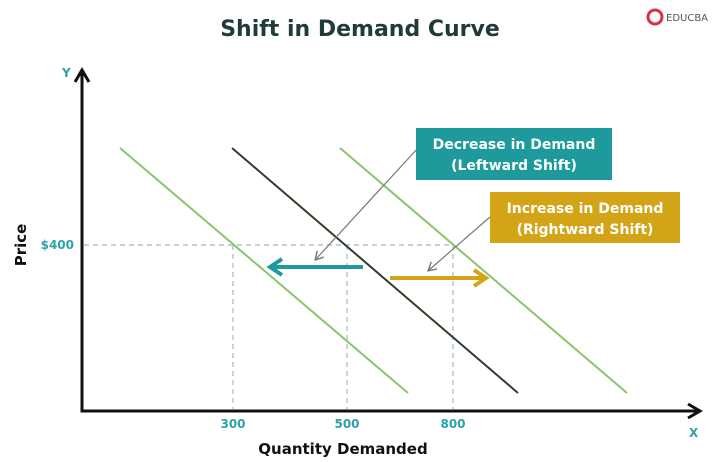 This screenshot has width=720, height=462. Describe the element at coordinates (232, 424) in the screenshot. I see `tick-300: 300` at that location.